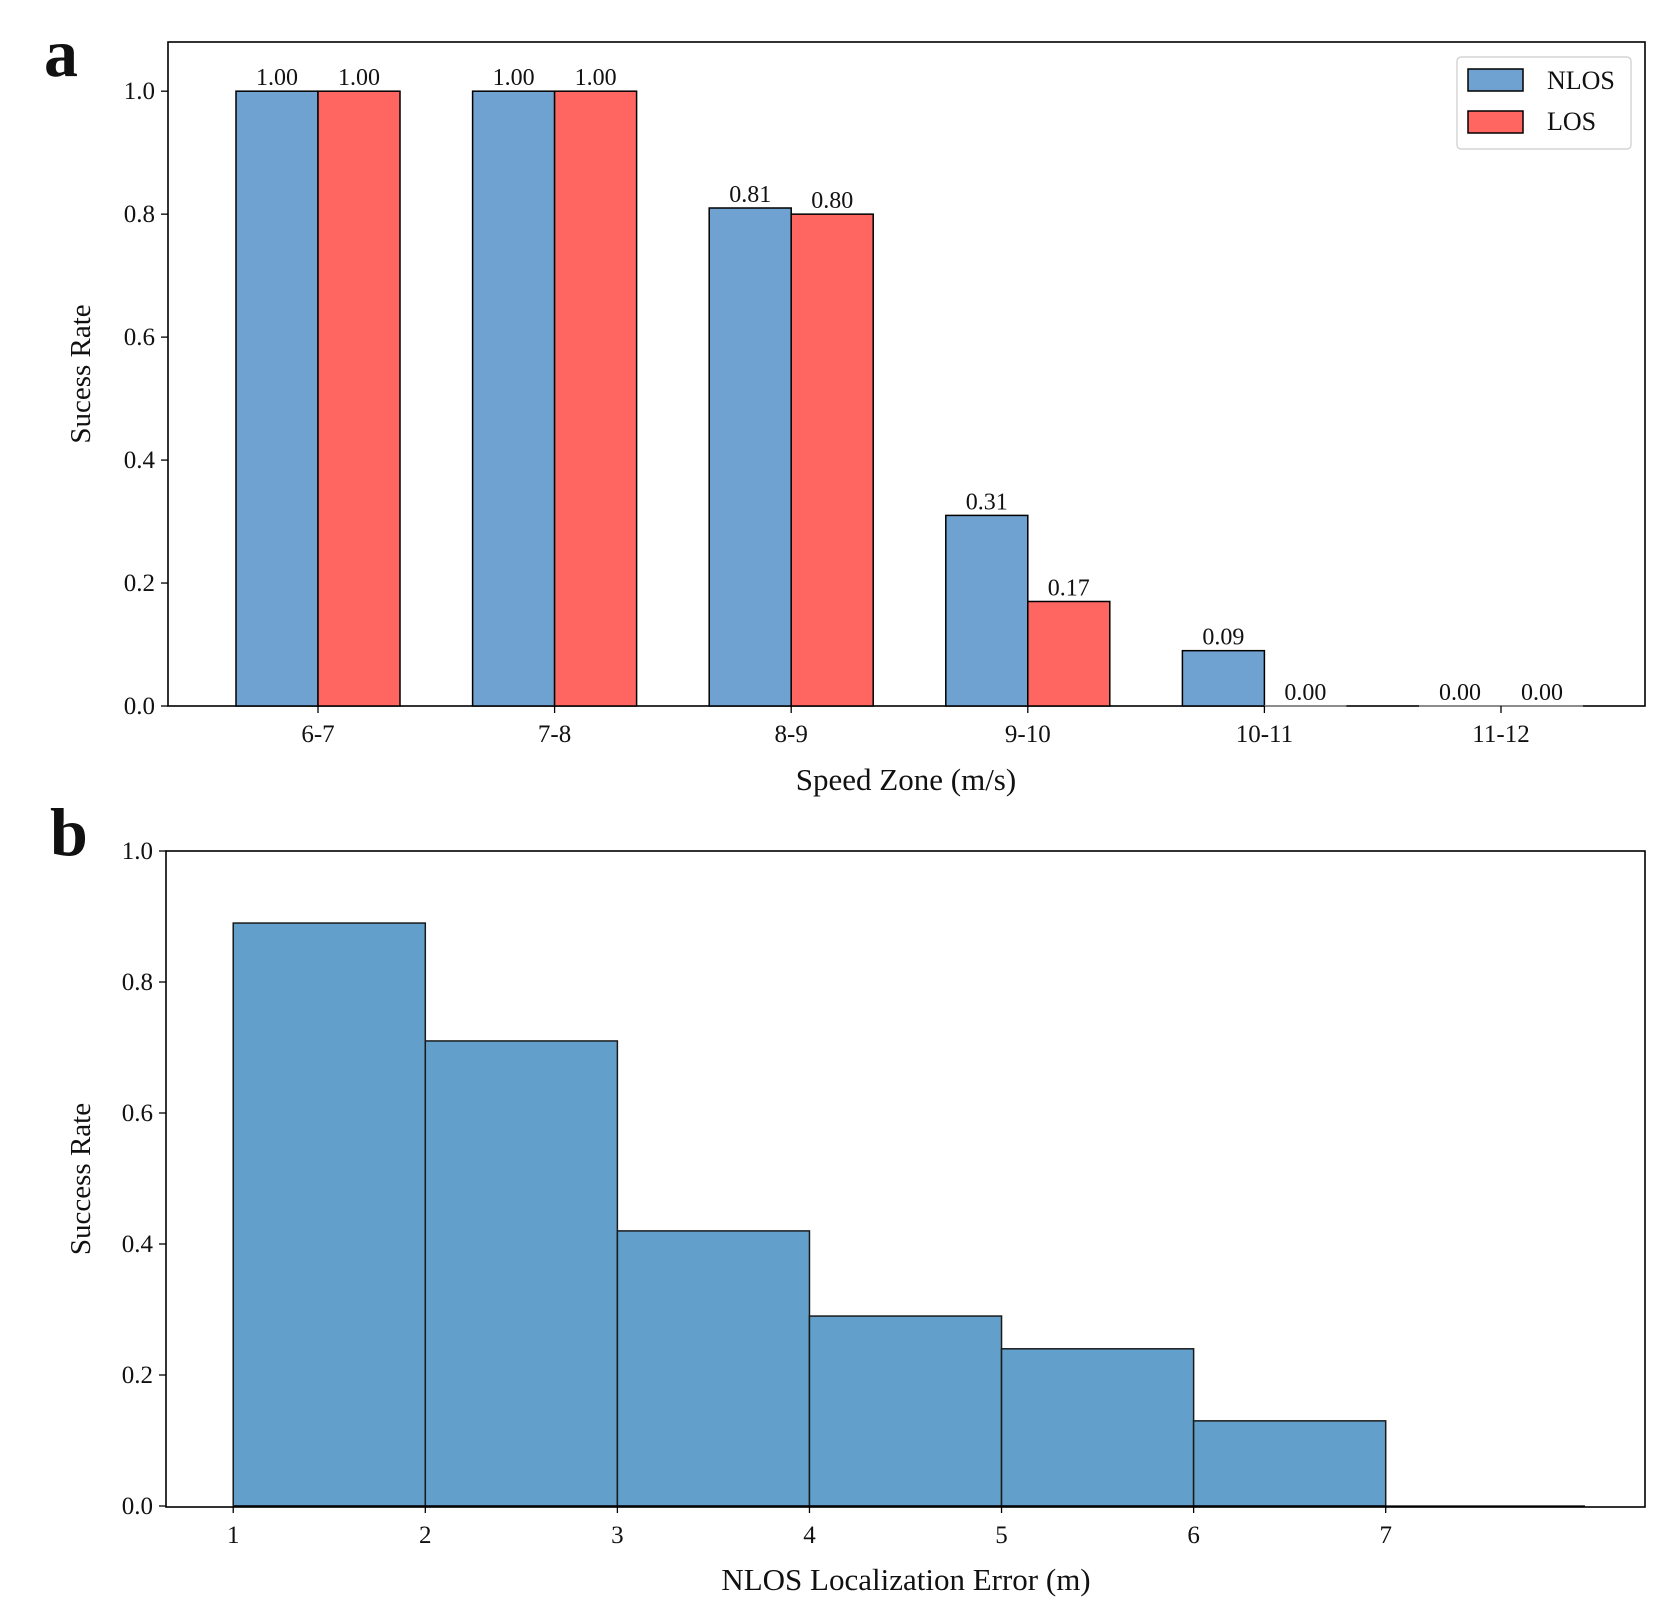 The height and width of the screenshot is (1612, 1661). I want to click on y-tick-label-1.0: 1.0, so click(139, 91).